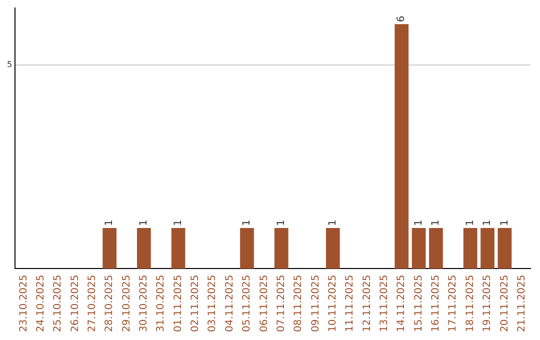 Image resolution: width=540 pixels, height=340 pixels. What do you see at coordinates (247, 303) in the screenshot?
I see `x-tick-label: 05.11.2025` at bounding box center [247, 303].